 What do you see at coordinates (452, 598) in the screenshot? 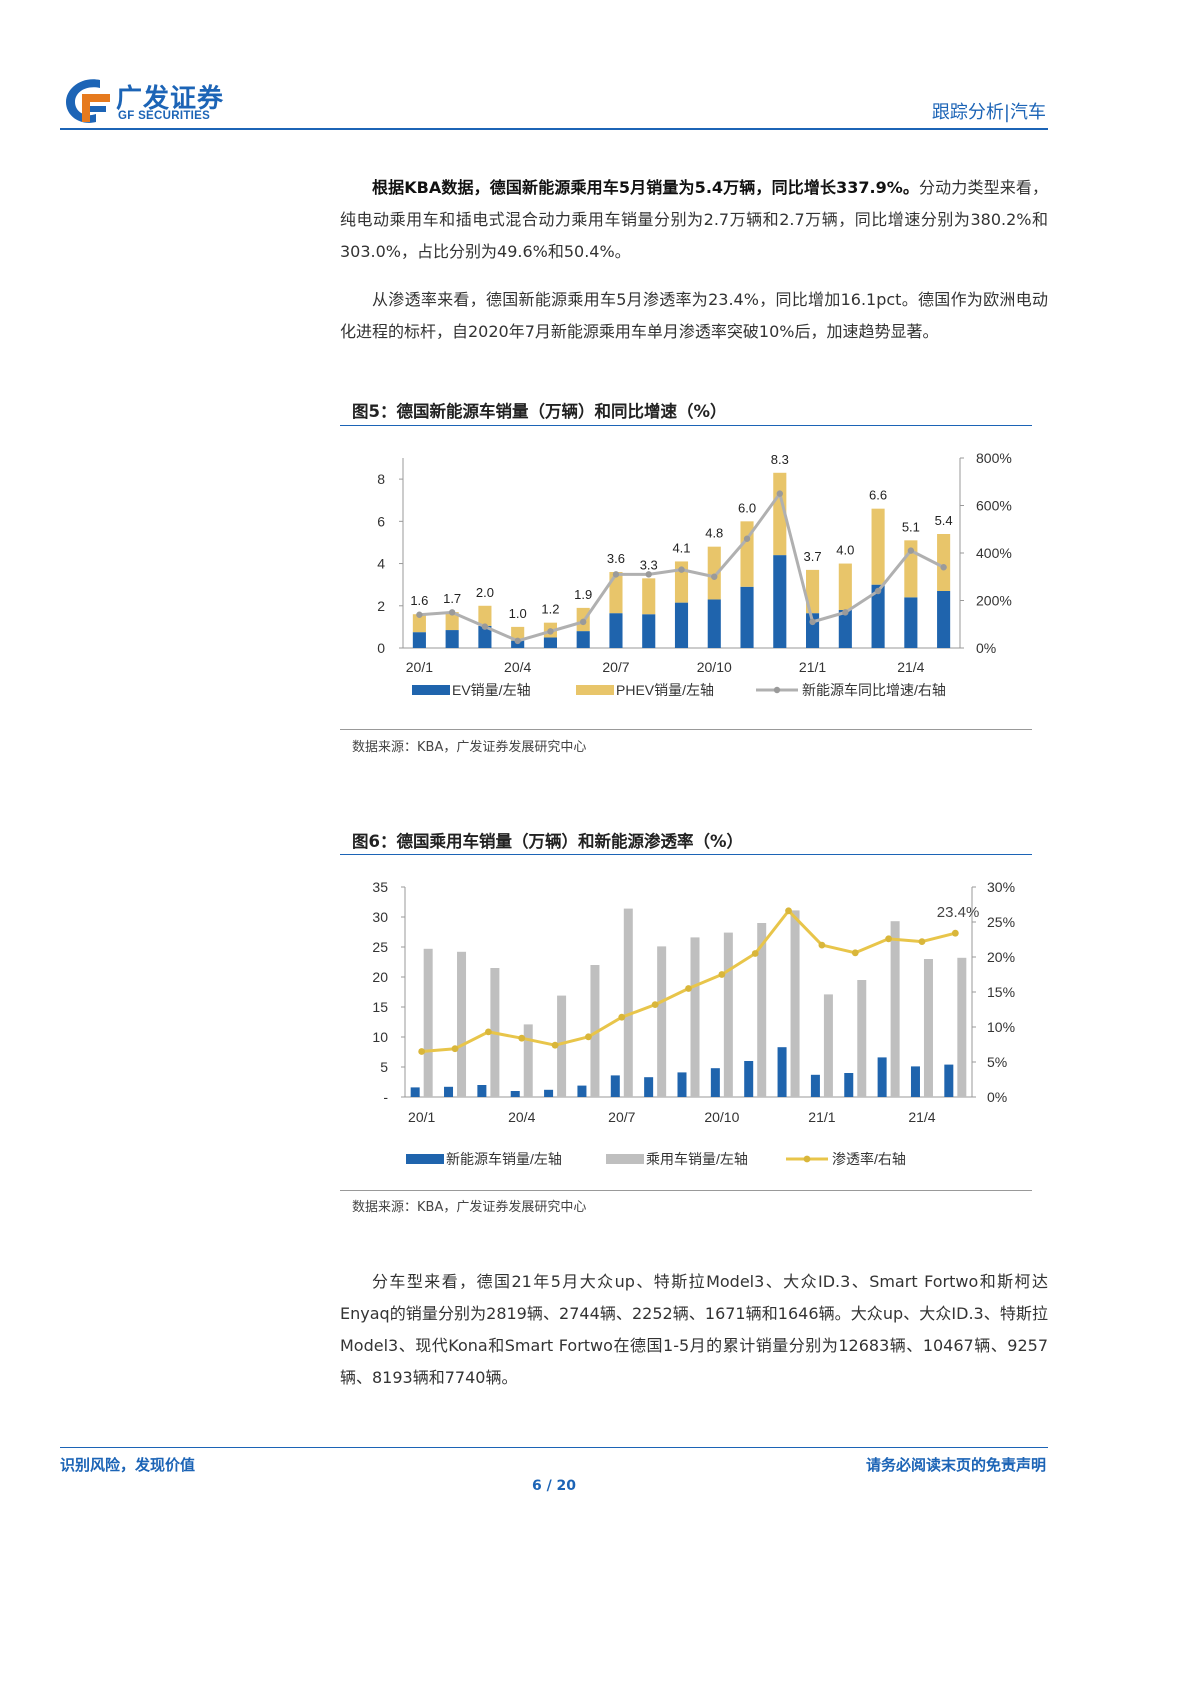
I see `data-label: 1.7` at bounding box center [452, 598].